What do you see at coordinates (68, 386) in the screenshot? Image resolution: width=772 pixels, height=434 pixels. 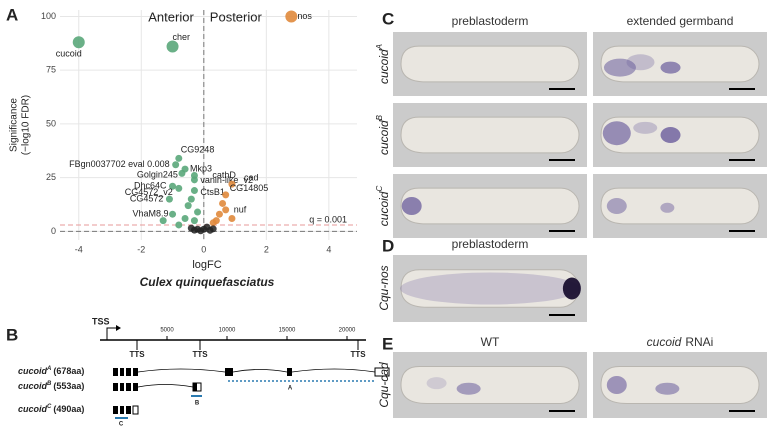 I see `isoform-length: (553aa)` at bounding box center [68, 386].